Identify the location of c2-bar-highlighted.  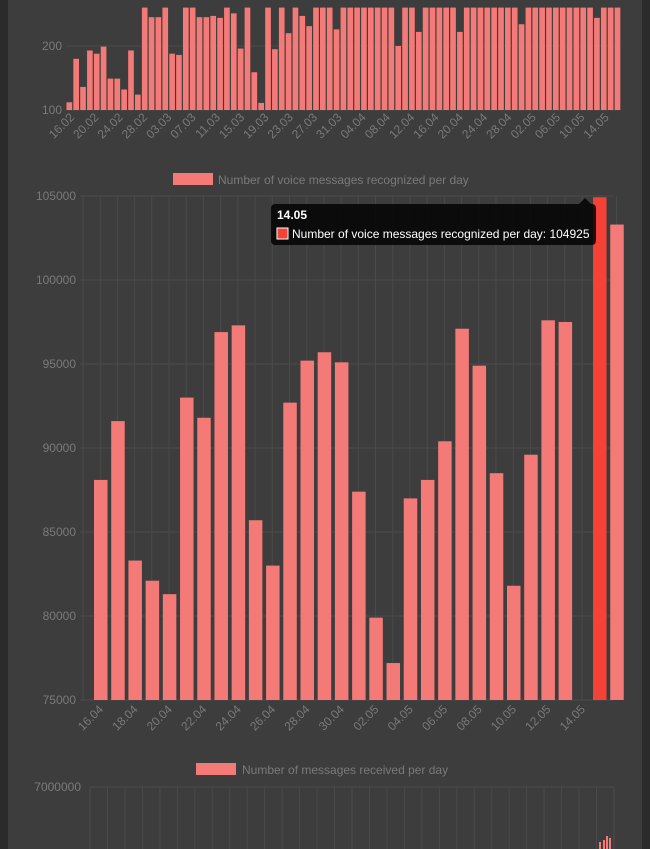
(600, 448).